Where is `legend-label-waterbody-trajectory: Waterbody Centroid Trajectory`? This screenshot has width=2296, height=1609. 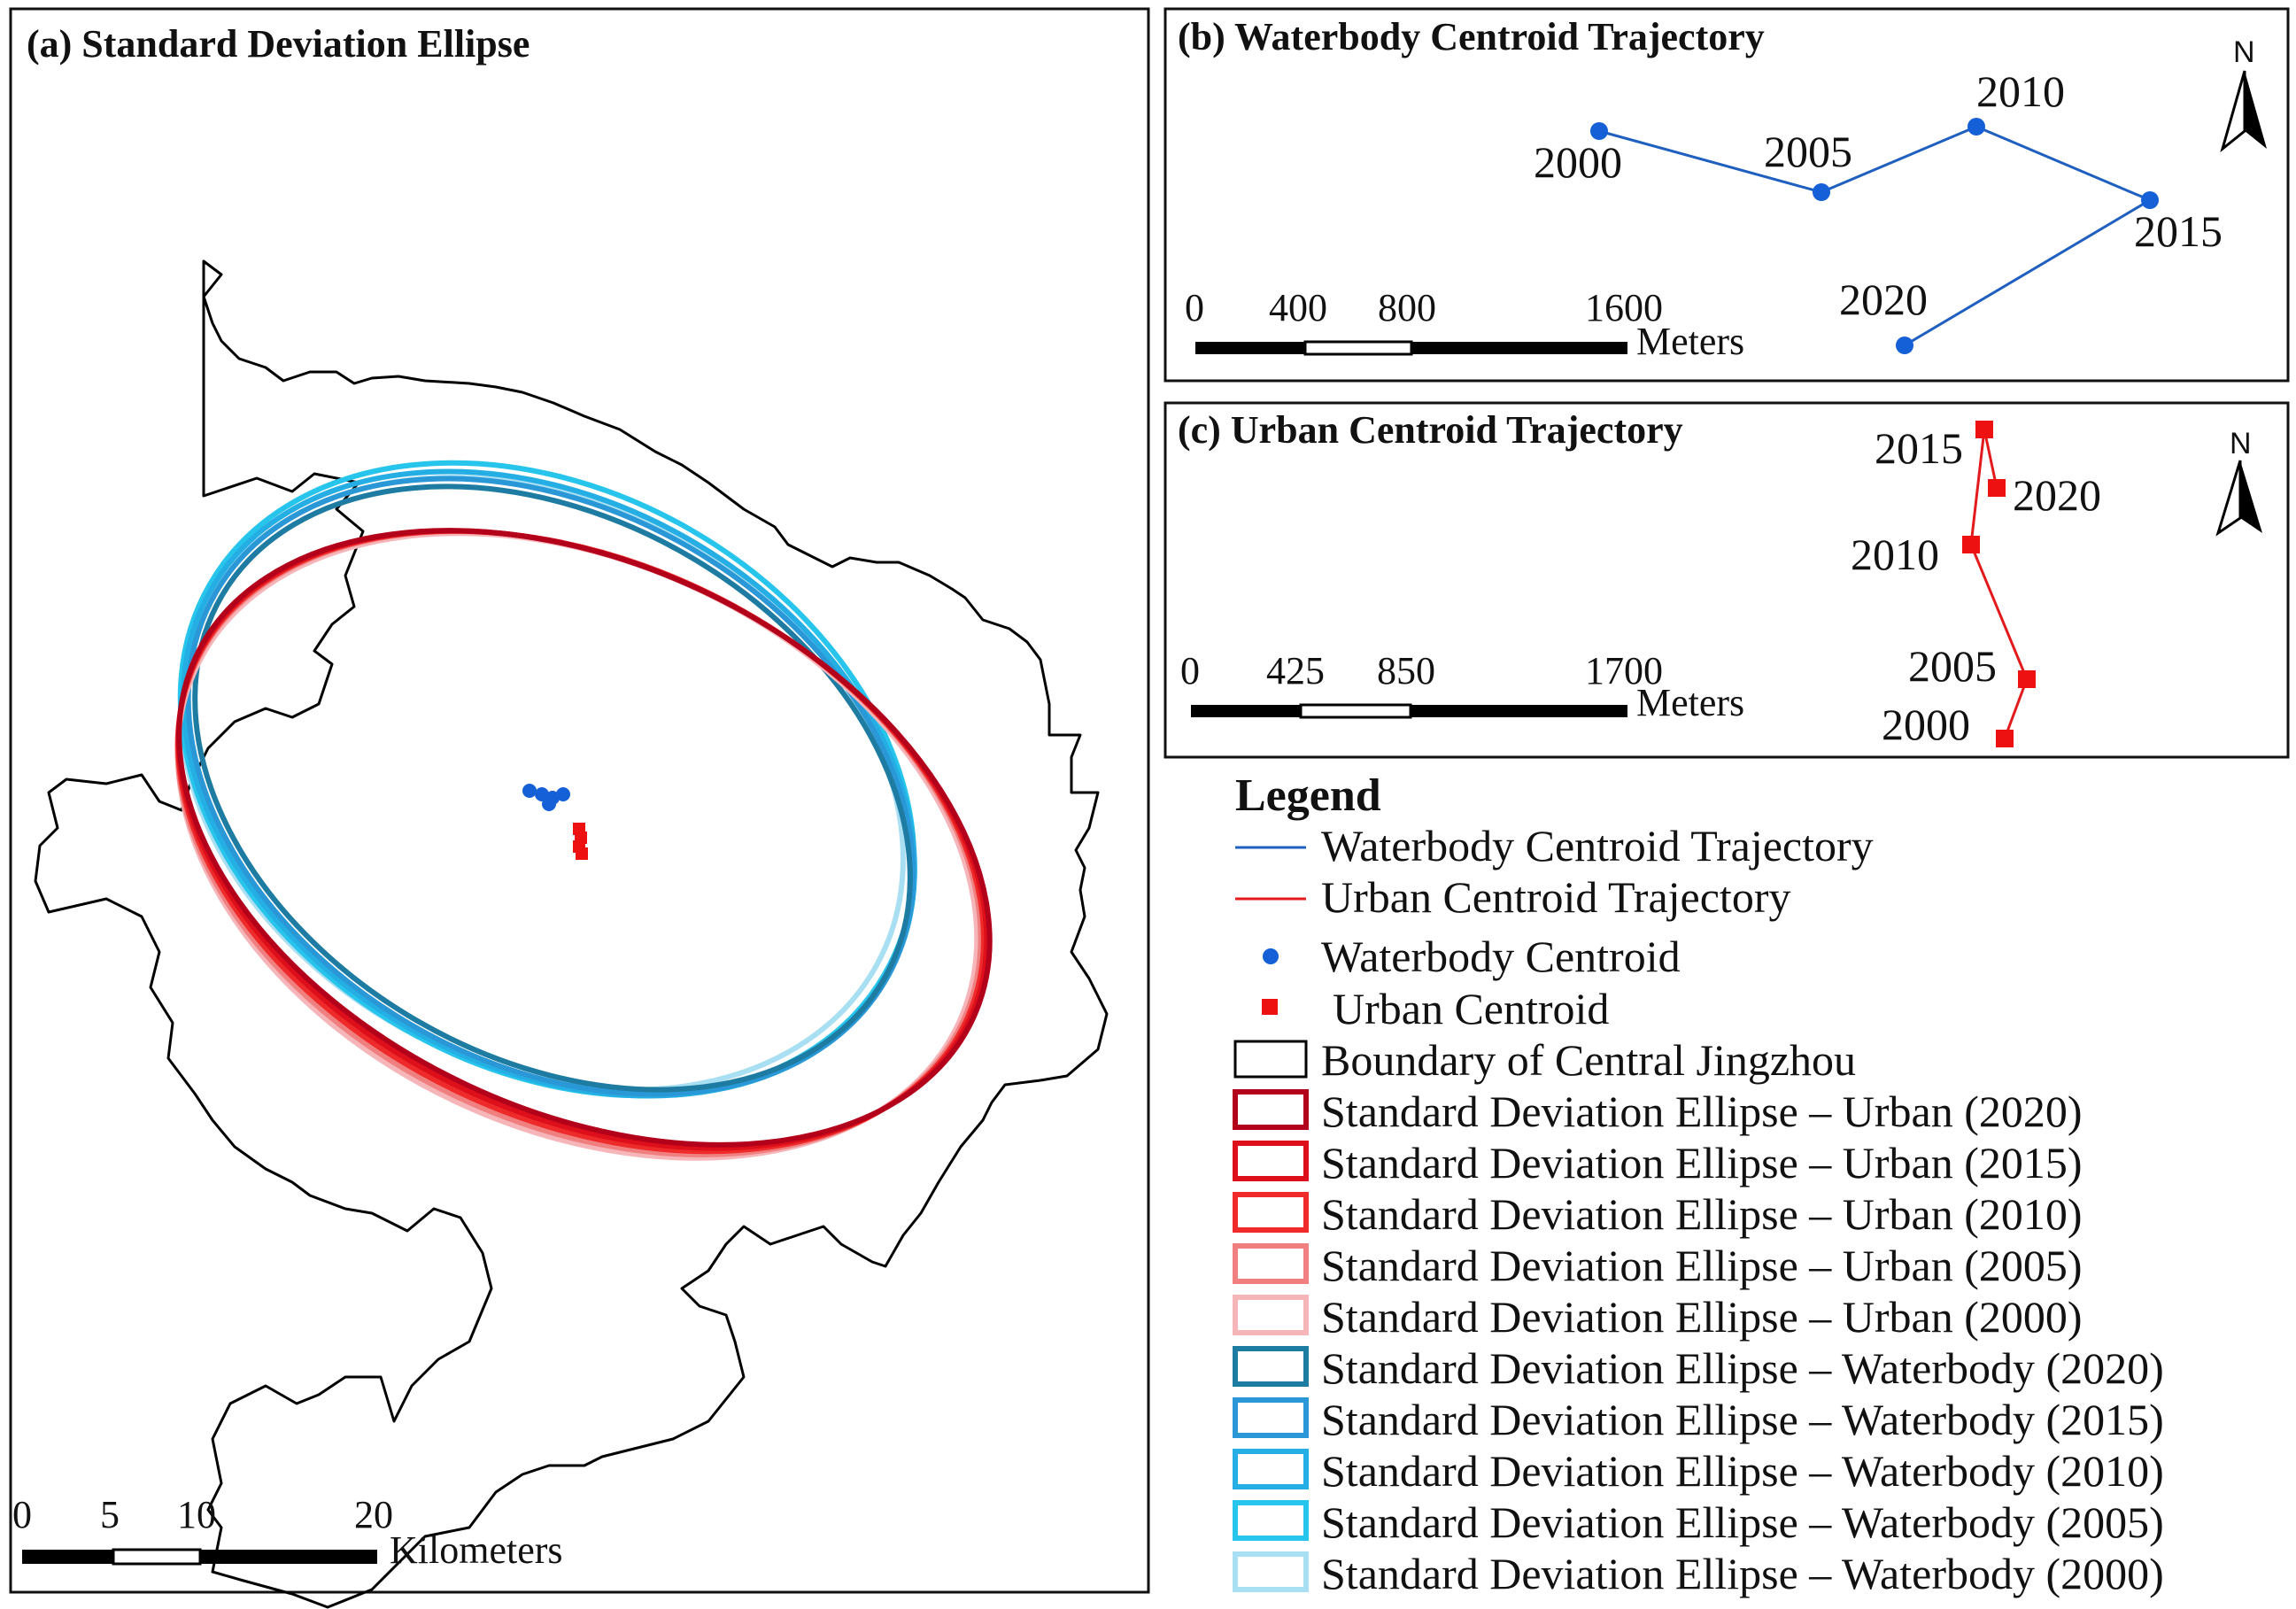 legend-label-waterbody-trajectory: Waterbody Centroid Trajectory is located at coordinates (1597, 845).